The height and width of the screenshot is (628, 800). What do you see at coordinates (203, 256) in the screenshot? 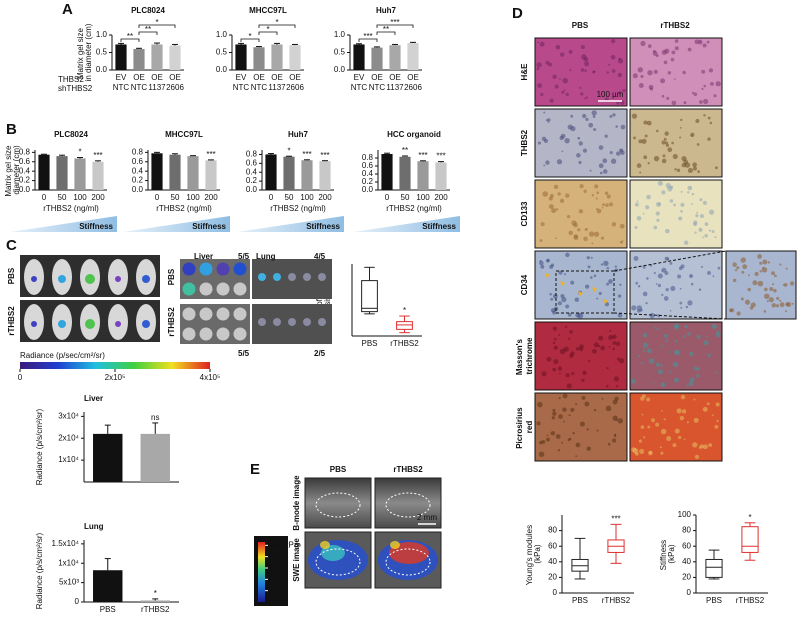
I see `organ-label: Liver` at bounding box center [203, 256].